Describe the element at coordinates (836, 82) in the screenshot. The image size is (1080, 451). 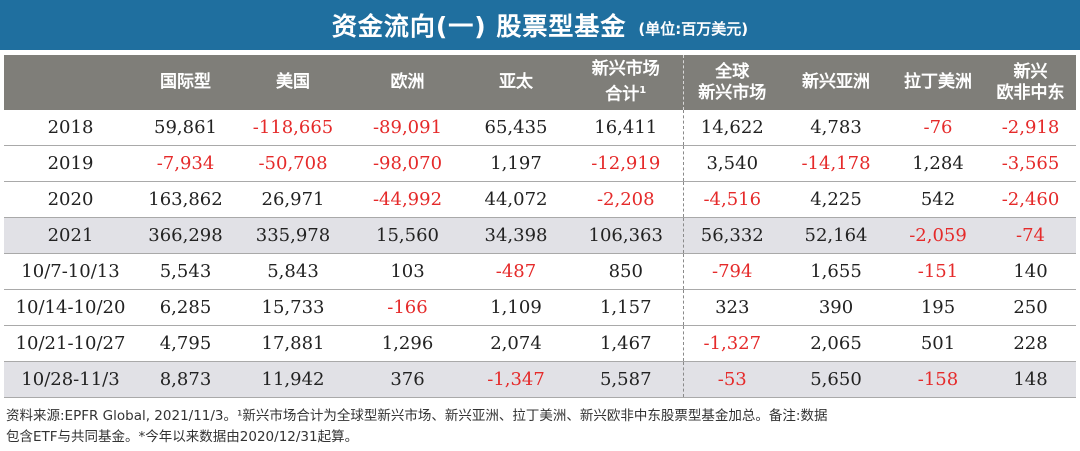
I see `header-line-1: 新兴亚洲` at that location.